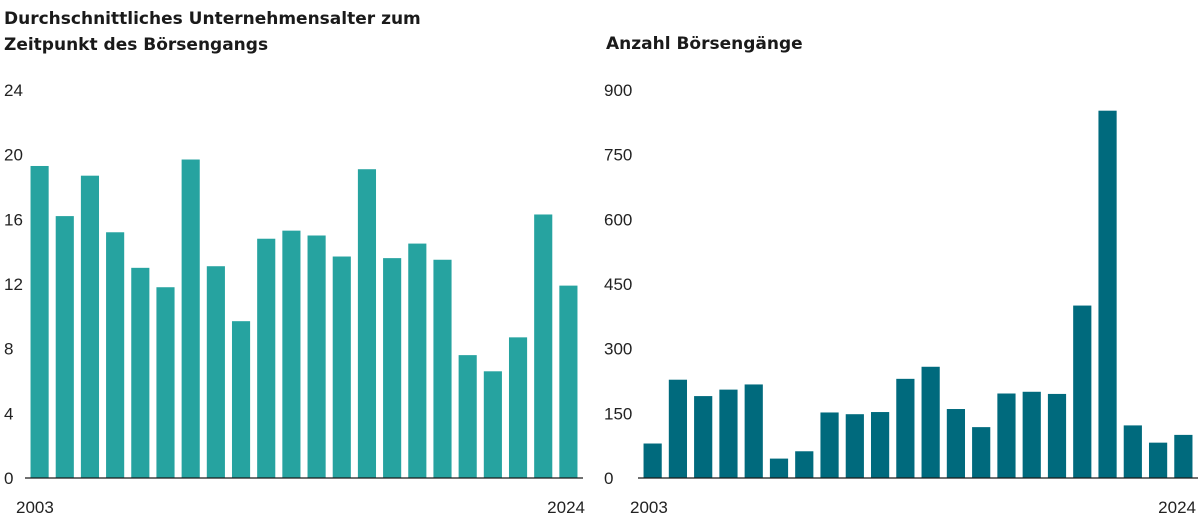 The width and height of the screenshot is (1200, 523). Describe the element at coordinates (13, 284) in the screenshot. I see `age-y-tick-label: 12` at that location.